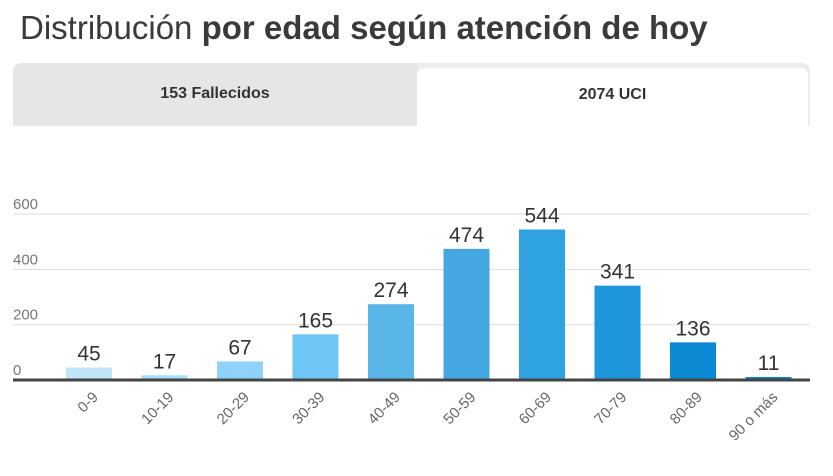 The image size is (833, 476). What do you see at coordinates (754, 417) in the screenshot?
I see `x-tick-label-90 o más: 90 o más` at bounding box center [754, 417].